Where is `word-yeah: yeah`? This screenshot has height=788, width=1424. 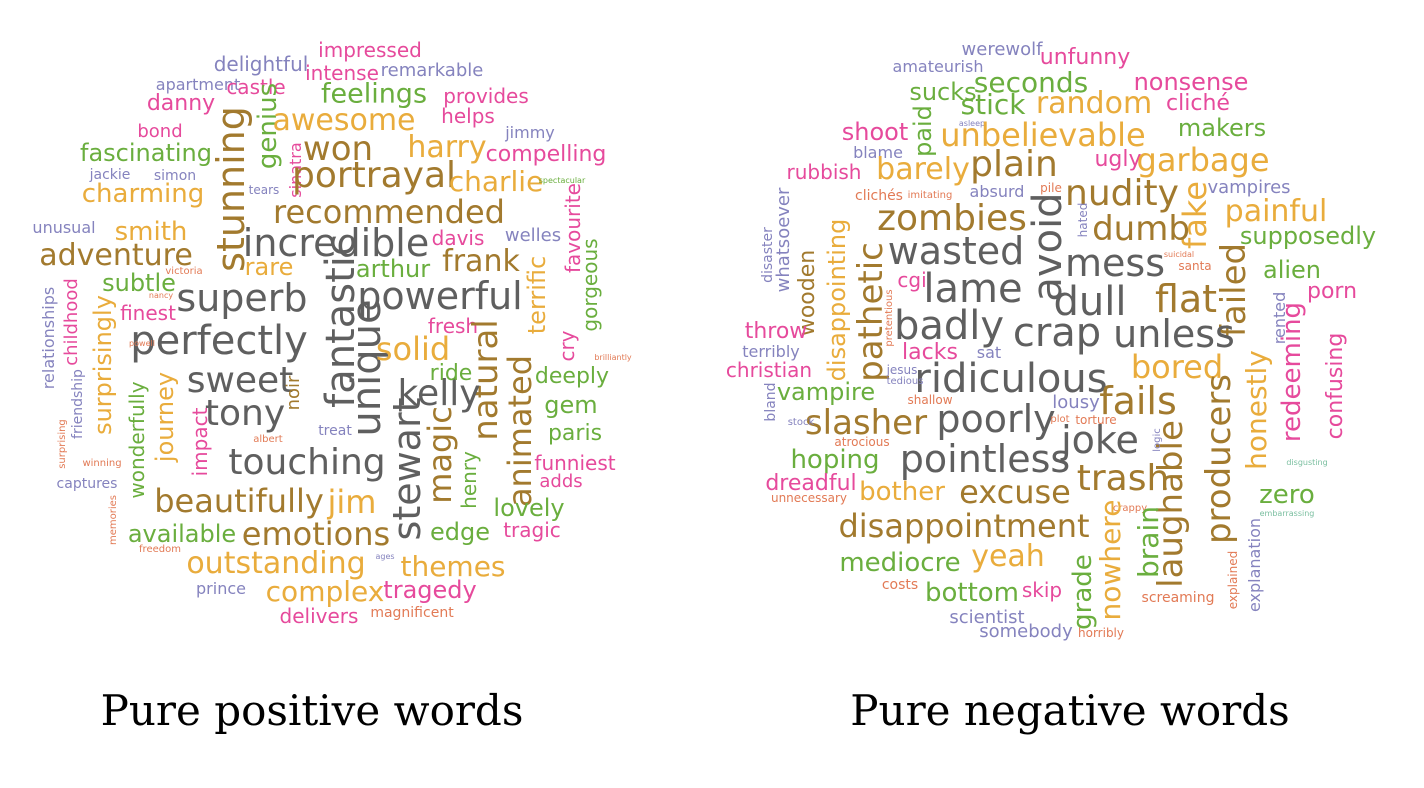 word-yeah: yeah is located at coordinates (1008, 556).